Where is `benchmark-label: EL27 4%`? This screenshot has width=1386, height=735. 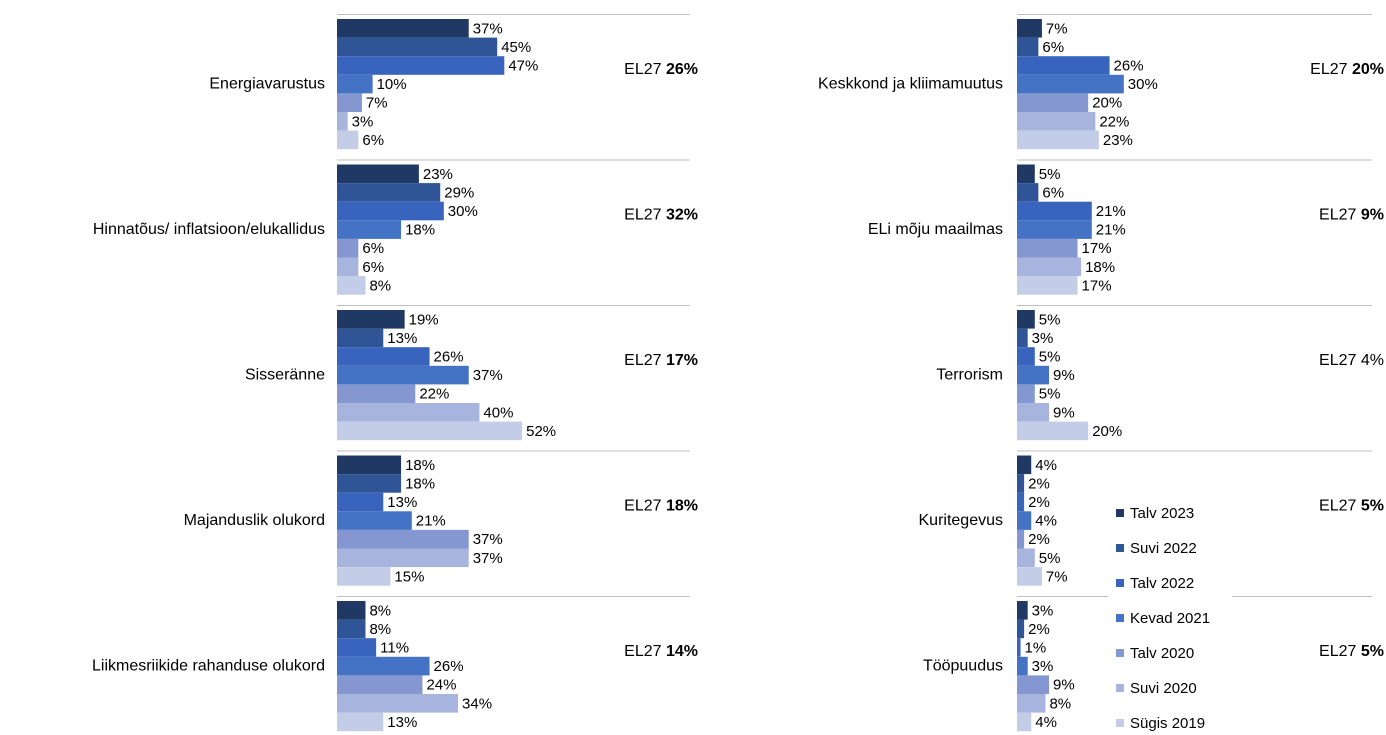 benchmark-label: EL27 4% is located at coordinates (1351, 360).